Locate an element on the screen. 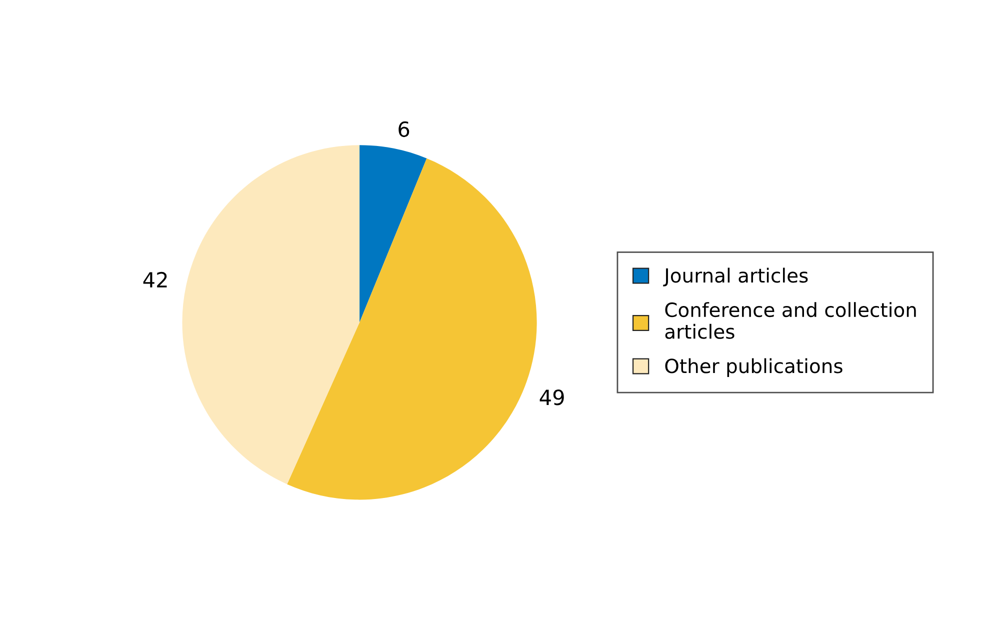 The image size is (985, 626). data-label: 6 is located at coordinates (404, 129).